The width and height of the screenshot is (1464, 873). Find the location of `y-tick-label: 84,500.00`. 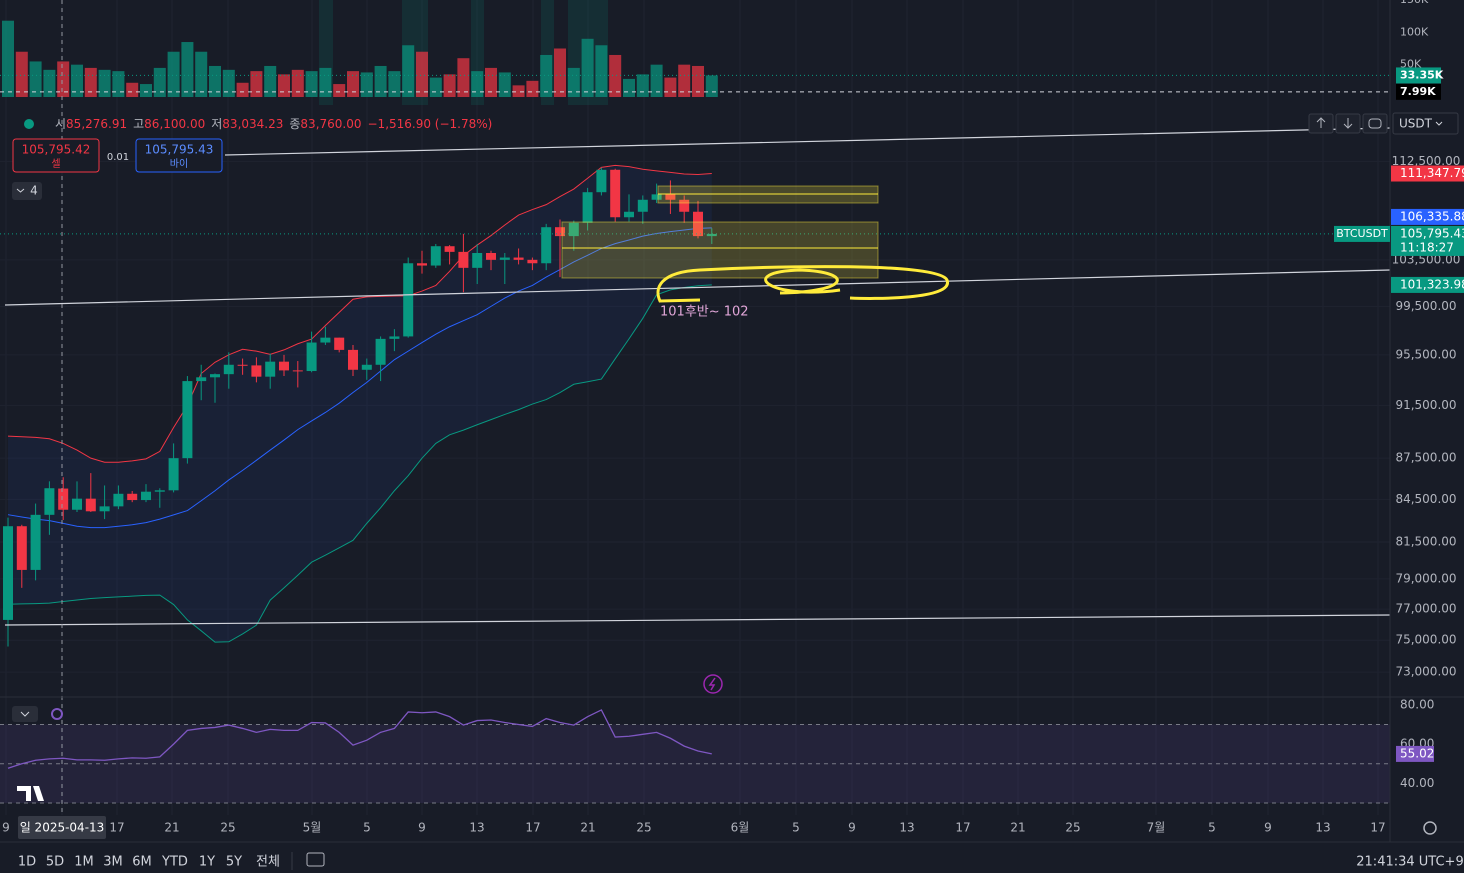

y-tick-label: 84,500.00 is located at coordinates (1425, 499).